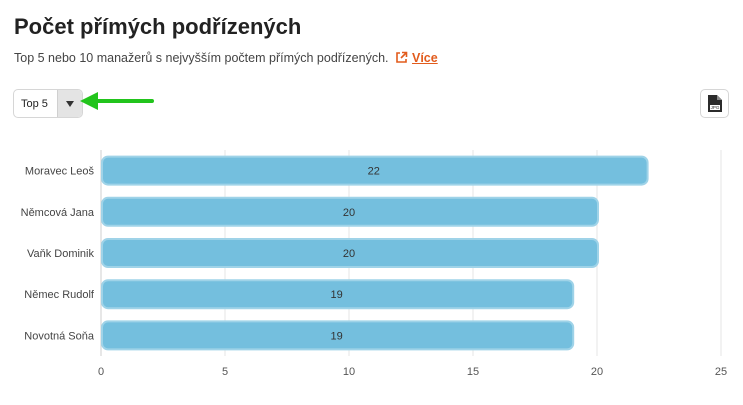 This screenshot has width=743, height=405. What do you see at coordinates (58, 213) in the screenshot?
I see `category-label: Němcová Jana` at bounding box center [58, 213].